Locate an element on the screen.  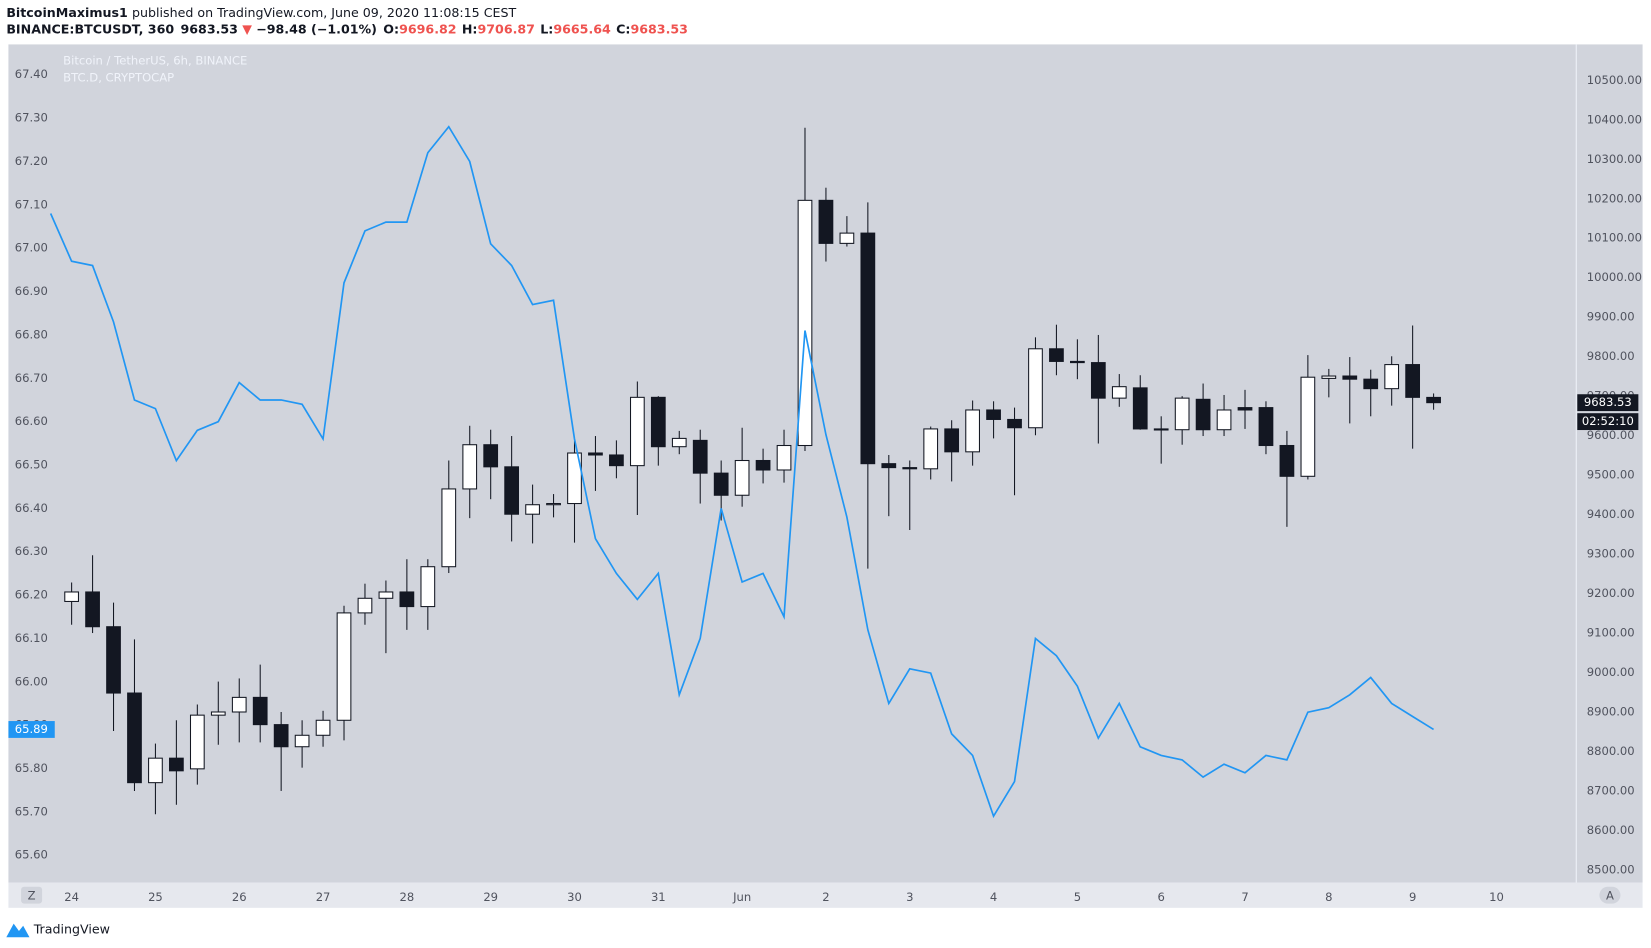
y-tick-label: 67.40 is located at coordinates (31, 74).